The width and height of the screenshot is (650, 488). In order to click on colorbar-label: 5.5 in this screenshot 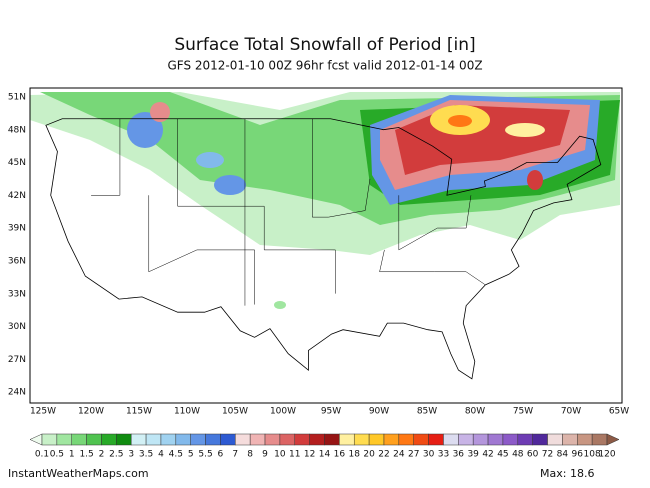, I will do `click(205, 455)`.